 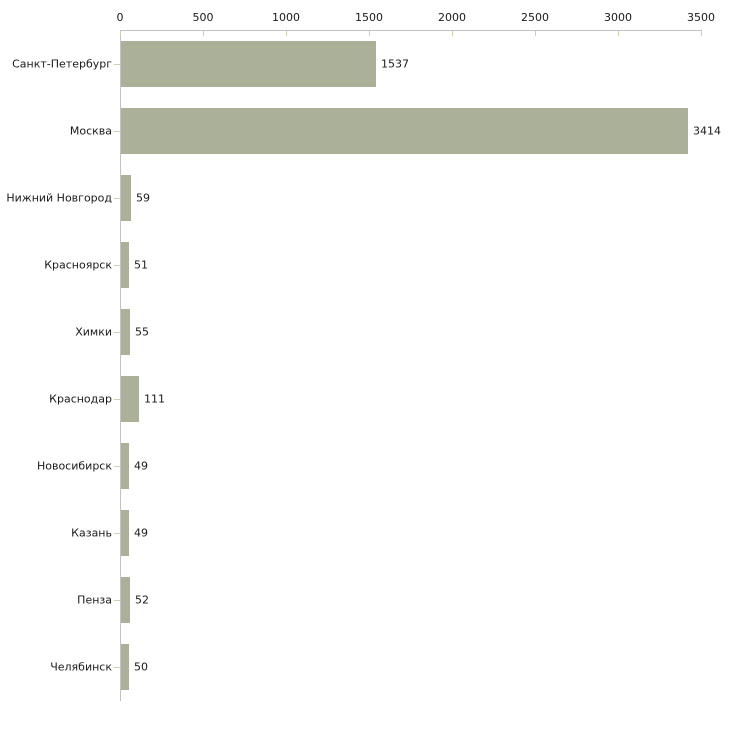 I want to click on x-tick-label: 2000, so click(x=452, y=17).